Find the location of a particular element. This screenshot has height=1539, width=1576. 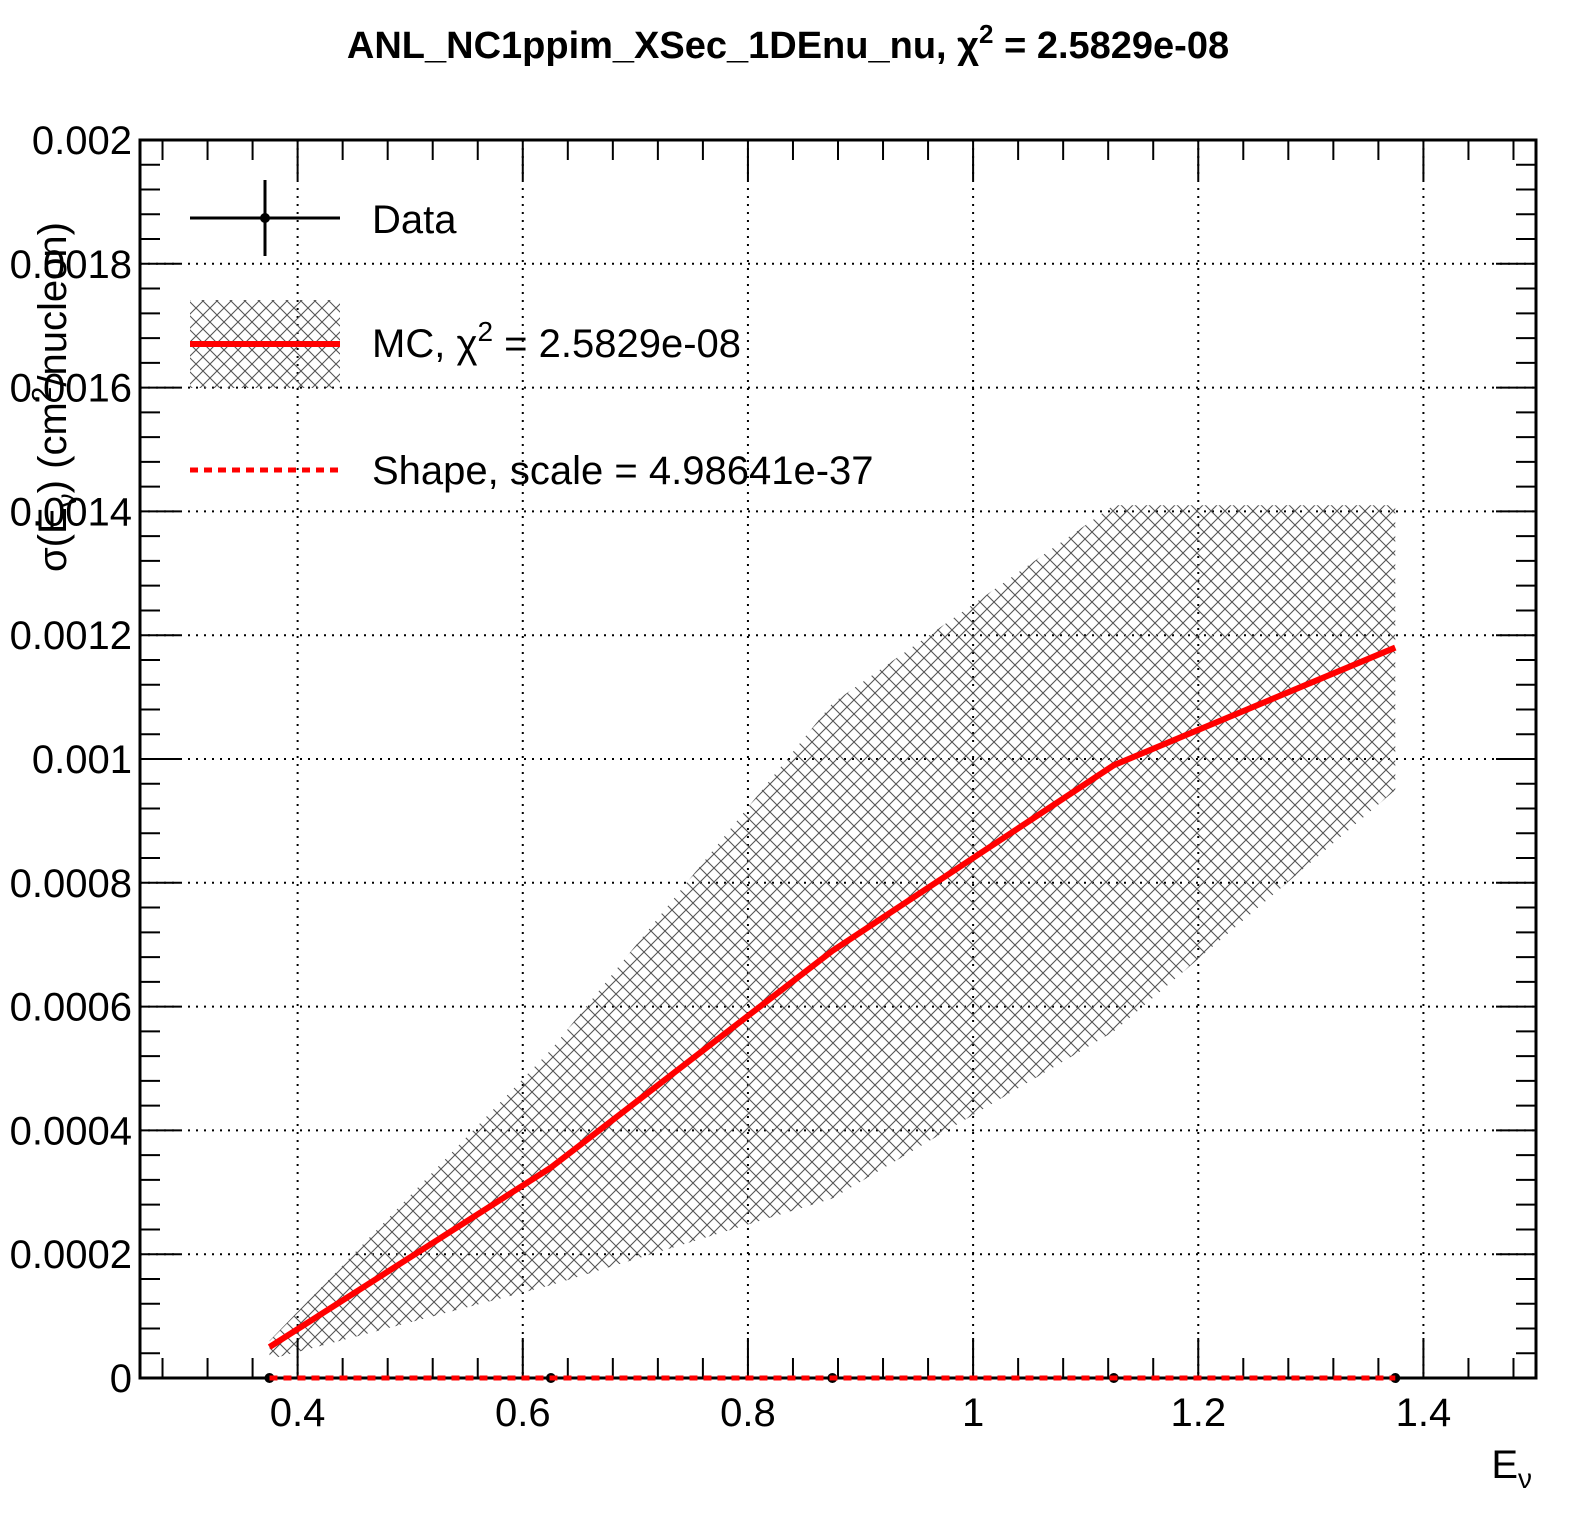

y-tick-label-2: 0.0004 is located at coordinates (71, 1131).